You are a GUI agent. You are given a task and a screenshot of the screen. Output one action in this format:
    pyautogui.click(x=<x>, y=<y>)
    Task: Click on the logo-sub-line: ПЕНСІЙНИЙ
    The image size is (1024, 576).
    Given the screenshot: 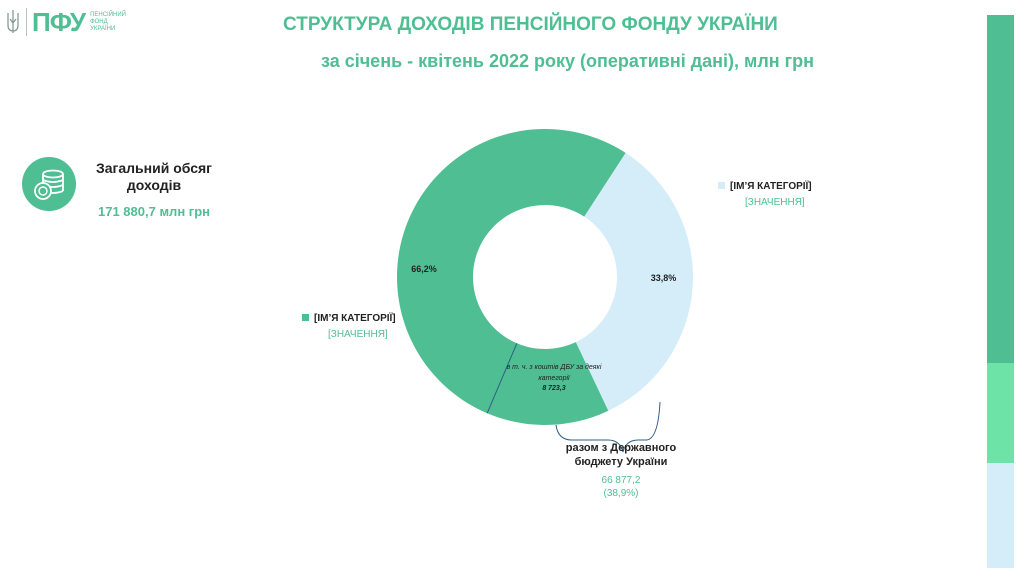 What is the action you would take?
    pyautogui.click(x=108, y=14)
    